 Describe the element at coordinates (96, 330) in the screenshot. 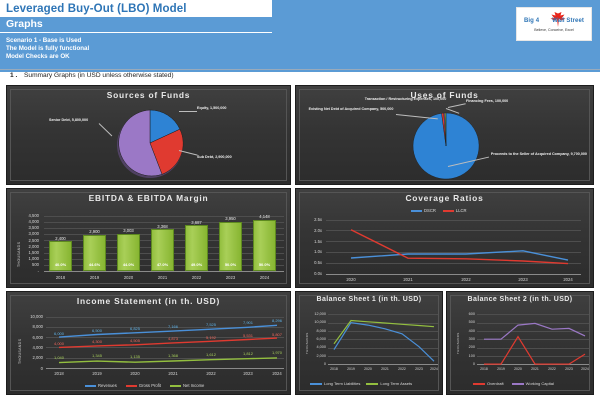

I see `income-revenues-2019: 6,500` at that location.